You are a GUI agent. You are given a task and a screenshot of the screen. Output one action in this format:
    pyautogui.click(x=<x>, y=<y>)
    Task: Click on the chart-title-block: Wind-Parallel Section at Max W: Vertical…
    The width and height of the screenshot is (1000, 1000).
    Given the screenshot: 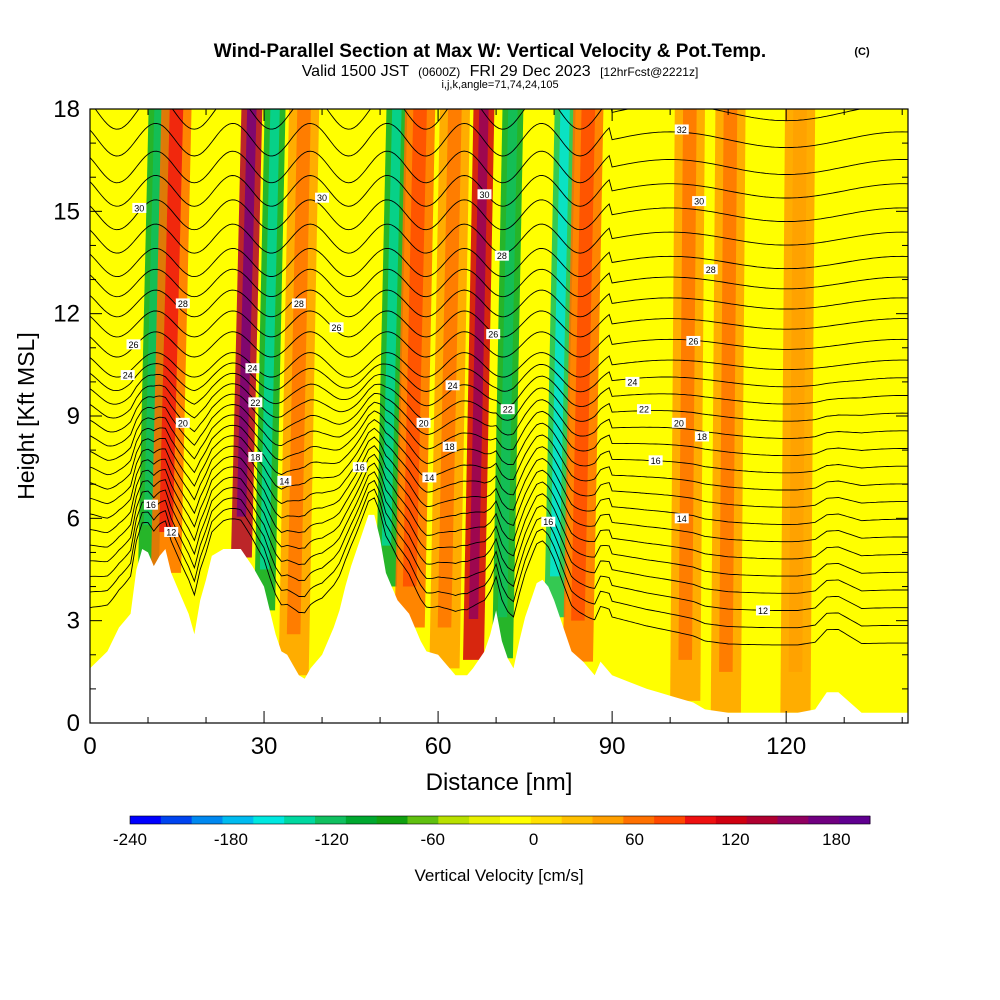 What is the action you would take?
    pyautogui.click(x=542, y=66)
    